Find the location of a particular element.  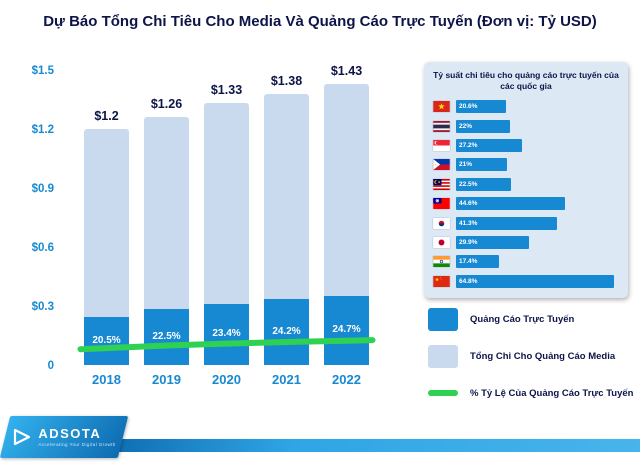

country-percent-bar: 44.6% is located at coordinates (510, 204).